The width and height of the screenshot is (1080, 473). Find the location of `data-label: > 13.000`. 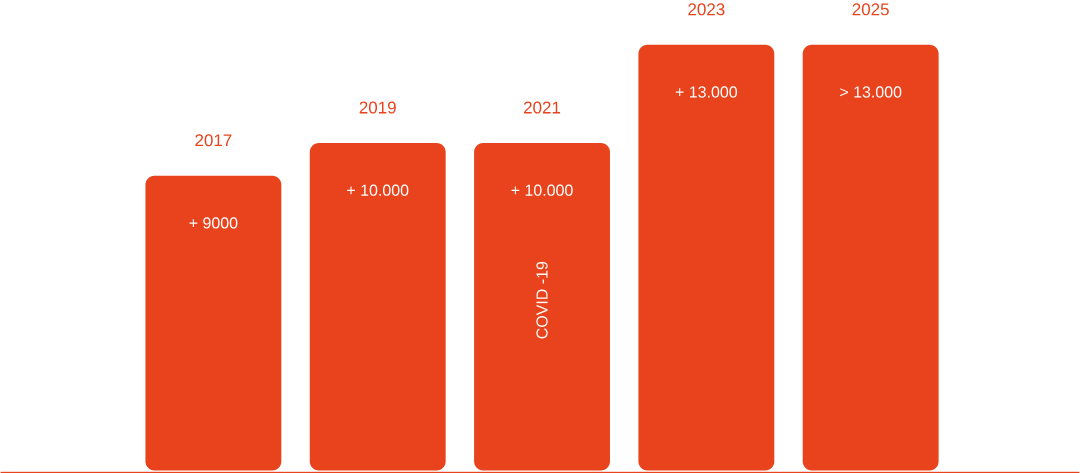

data-label: > 13.000 is located at coordinates (871, 92).